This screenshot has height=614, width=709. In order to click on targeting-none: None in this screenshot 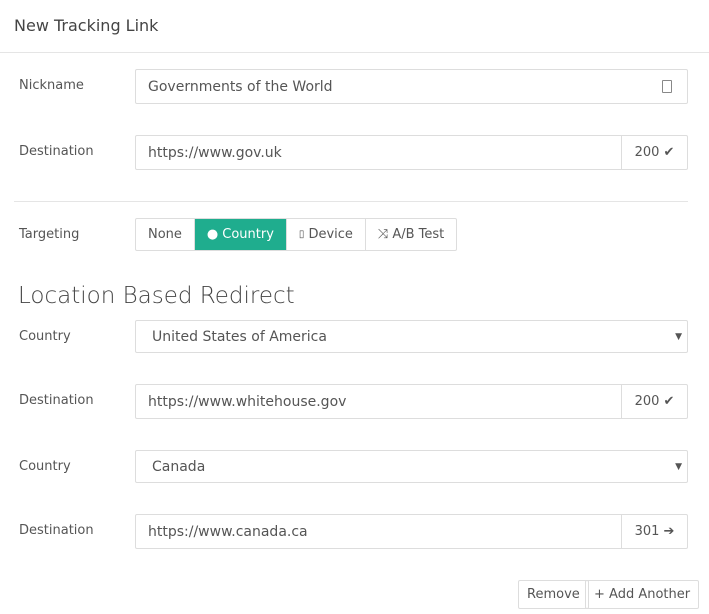, I will do `click(165, 234)`.